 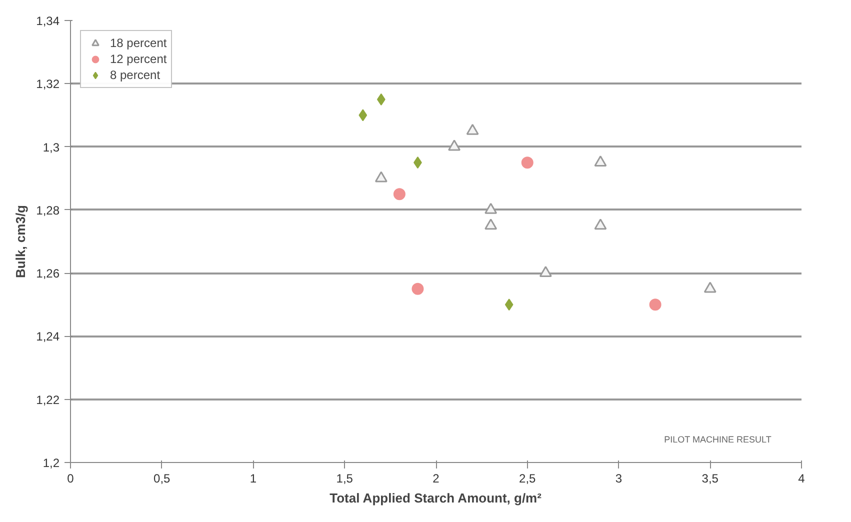 What do you see at coordinates (710, 479) in the screenshot?
I see `x-tick-label: 3,5` at bounding box center [710, 479].